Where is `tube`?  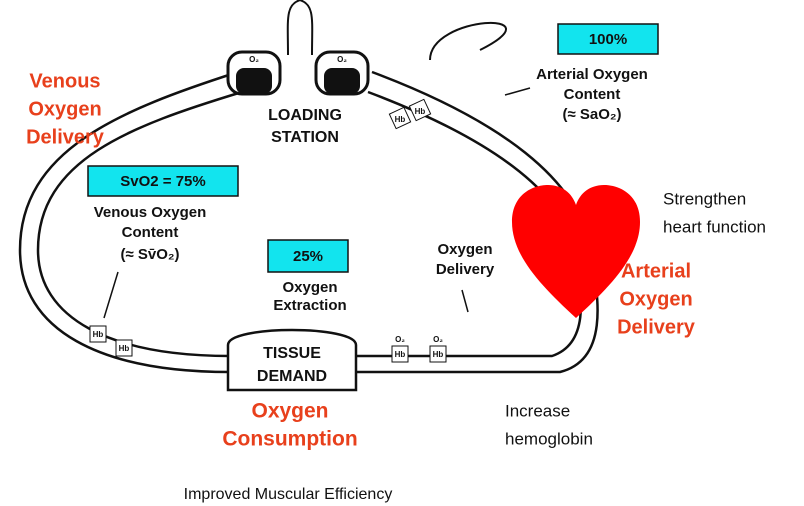 tube is located at coordinates (397, 30).